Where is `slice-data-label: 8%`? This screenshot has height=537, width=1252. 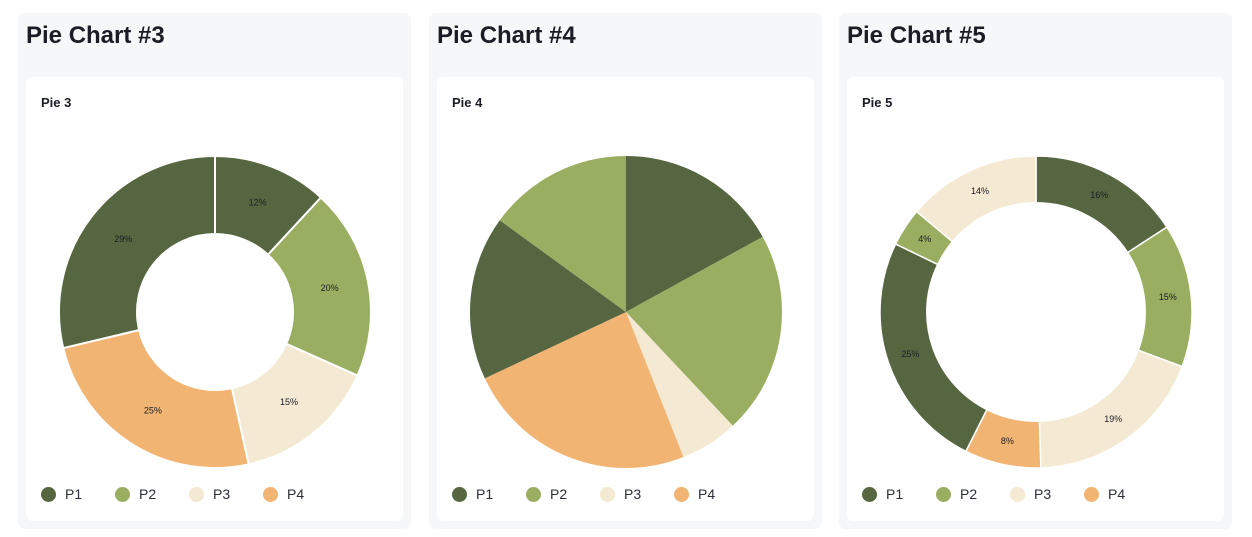
slice-data-label: 8% is located at coordinates (1007, 441).